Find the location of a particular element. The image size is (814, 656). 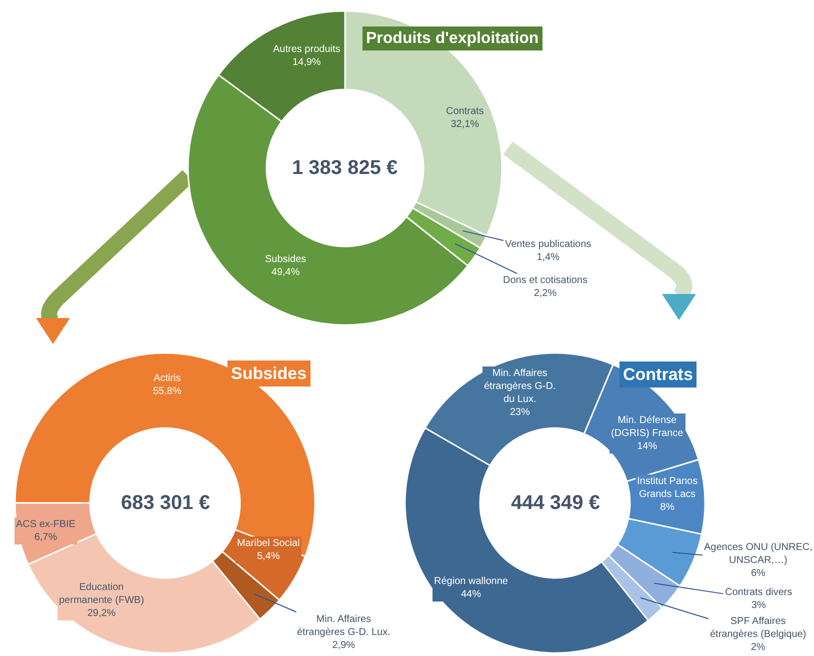

text: Subsides is located at coordinates (269, 373).